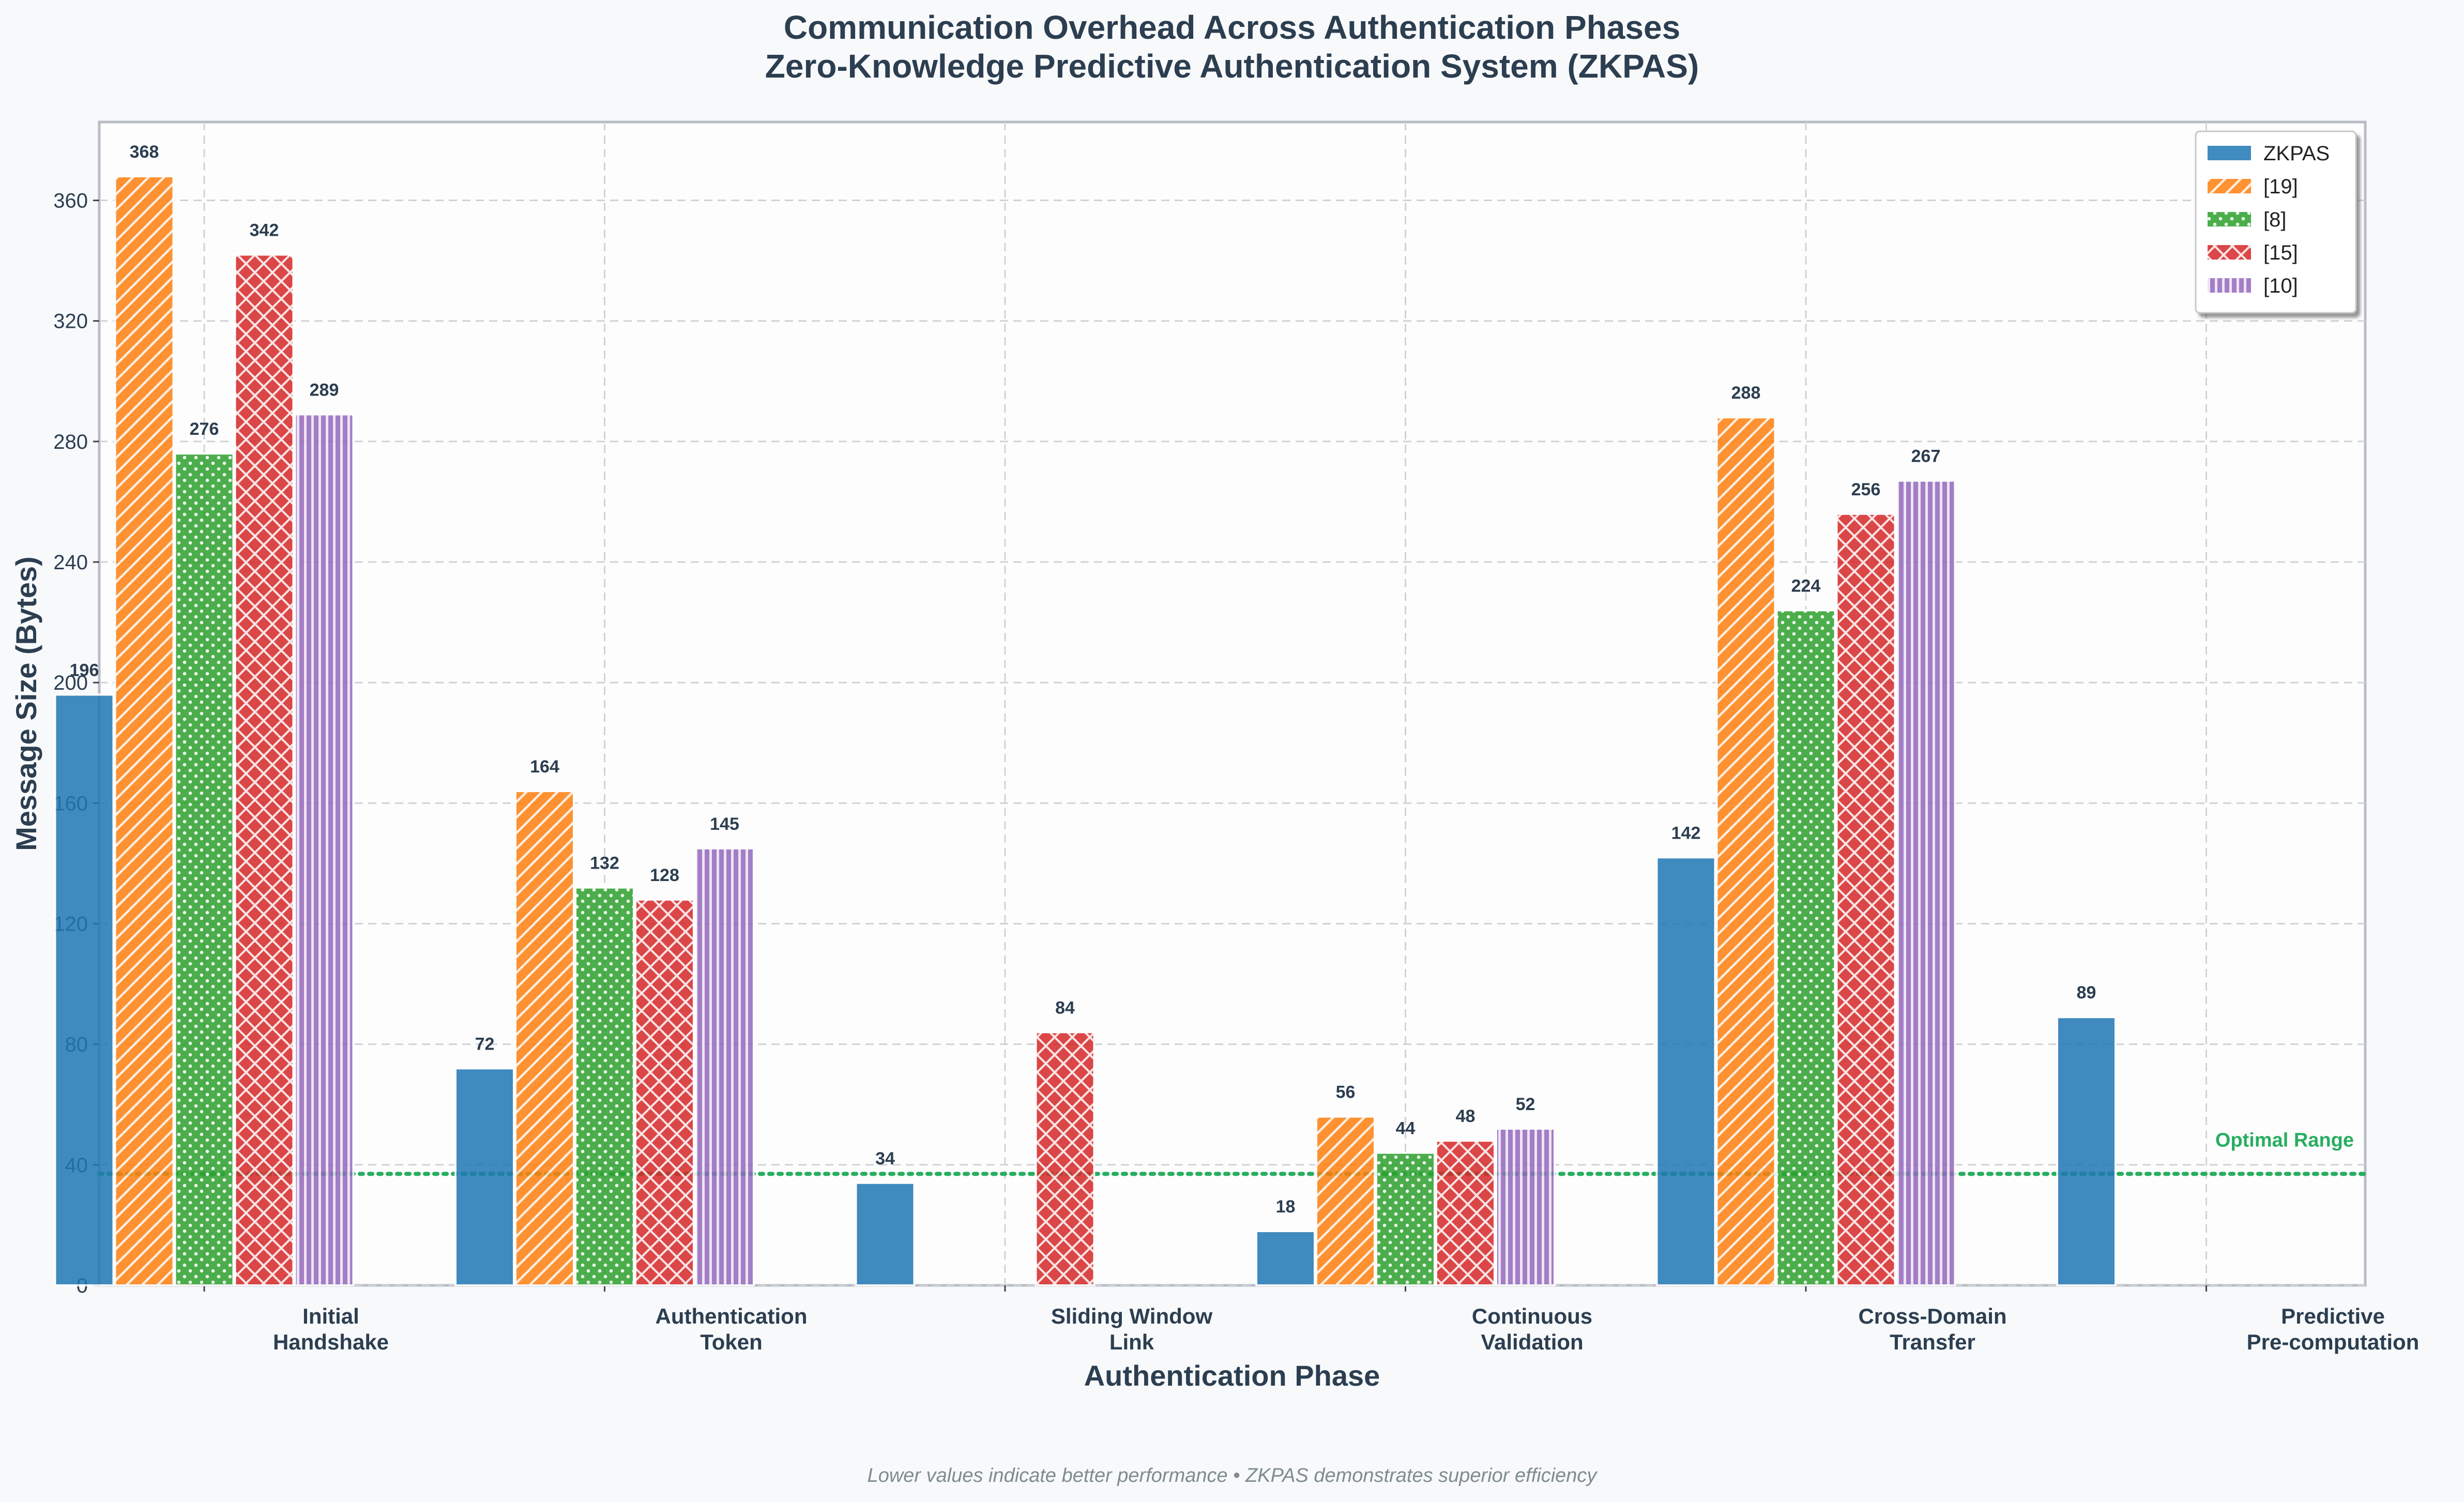  Describe the element at coordinates (2280, 286) in the screenshot. I see `legend-label: [10]` at that location.